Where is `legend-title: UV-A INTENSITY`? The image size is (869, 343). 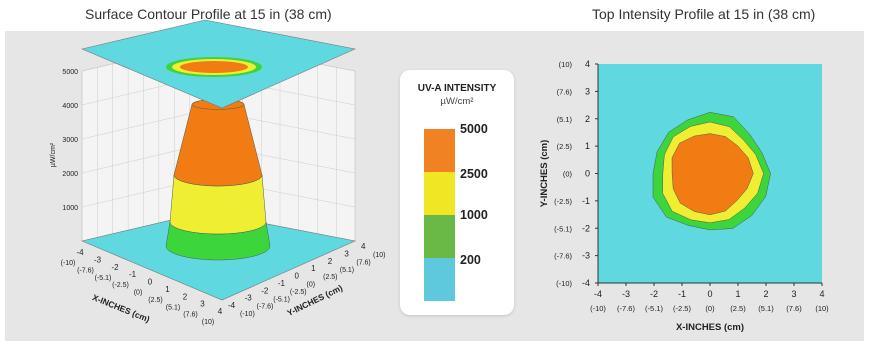 legend-title: UV-A INTENSITY is located at coordinates (457, 88).